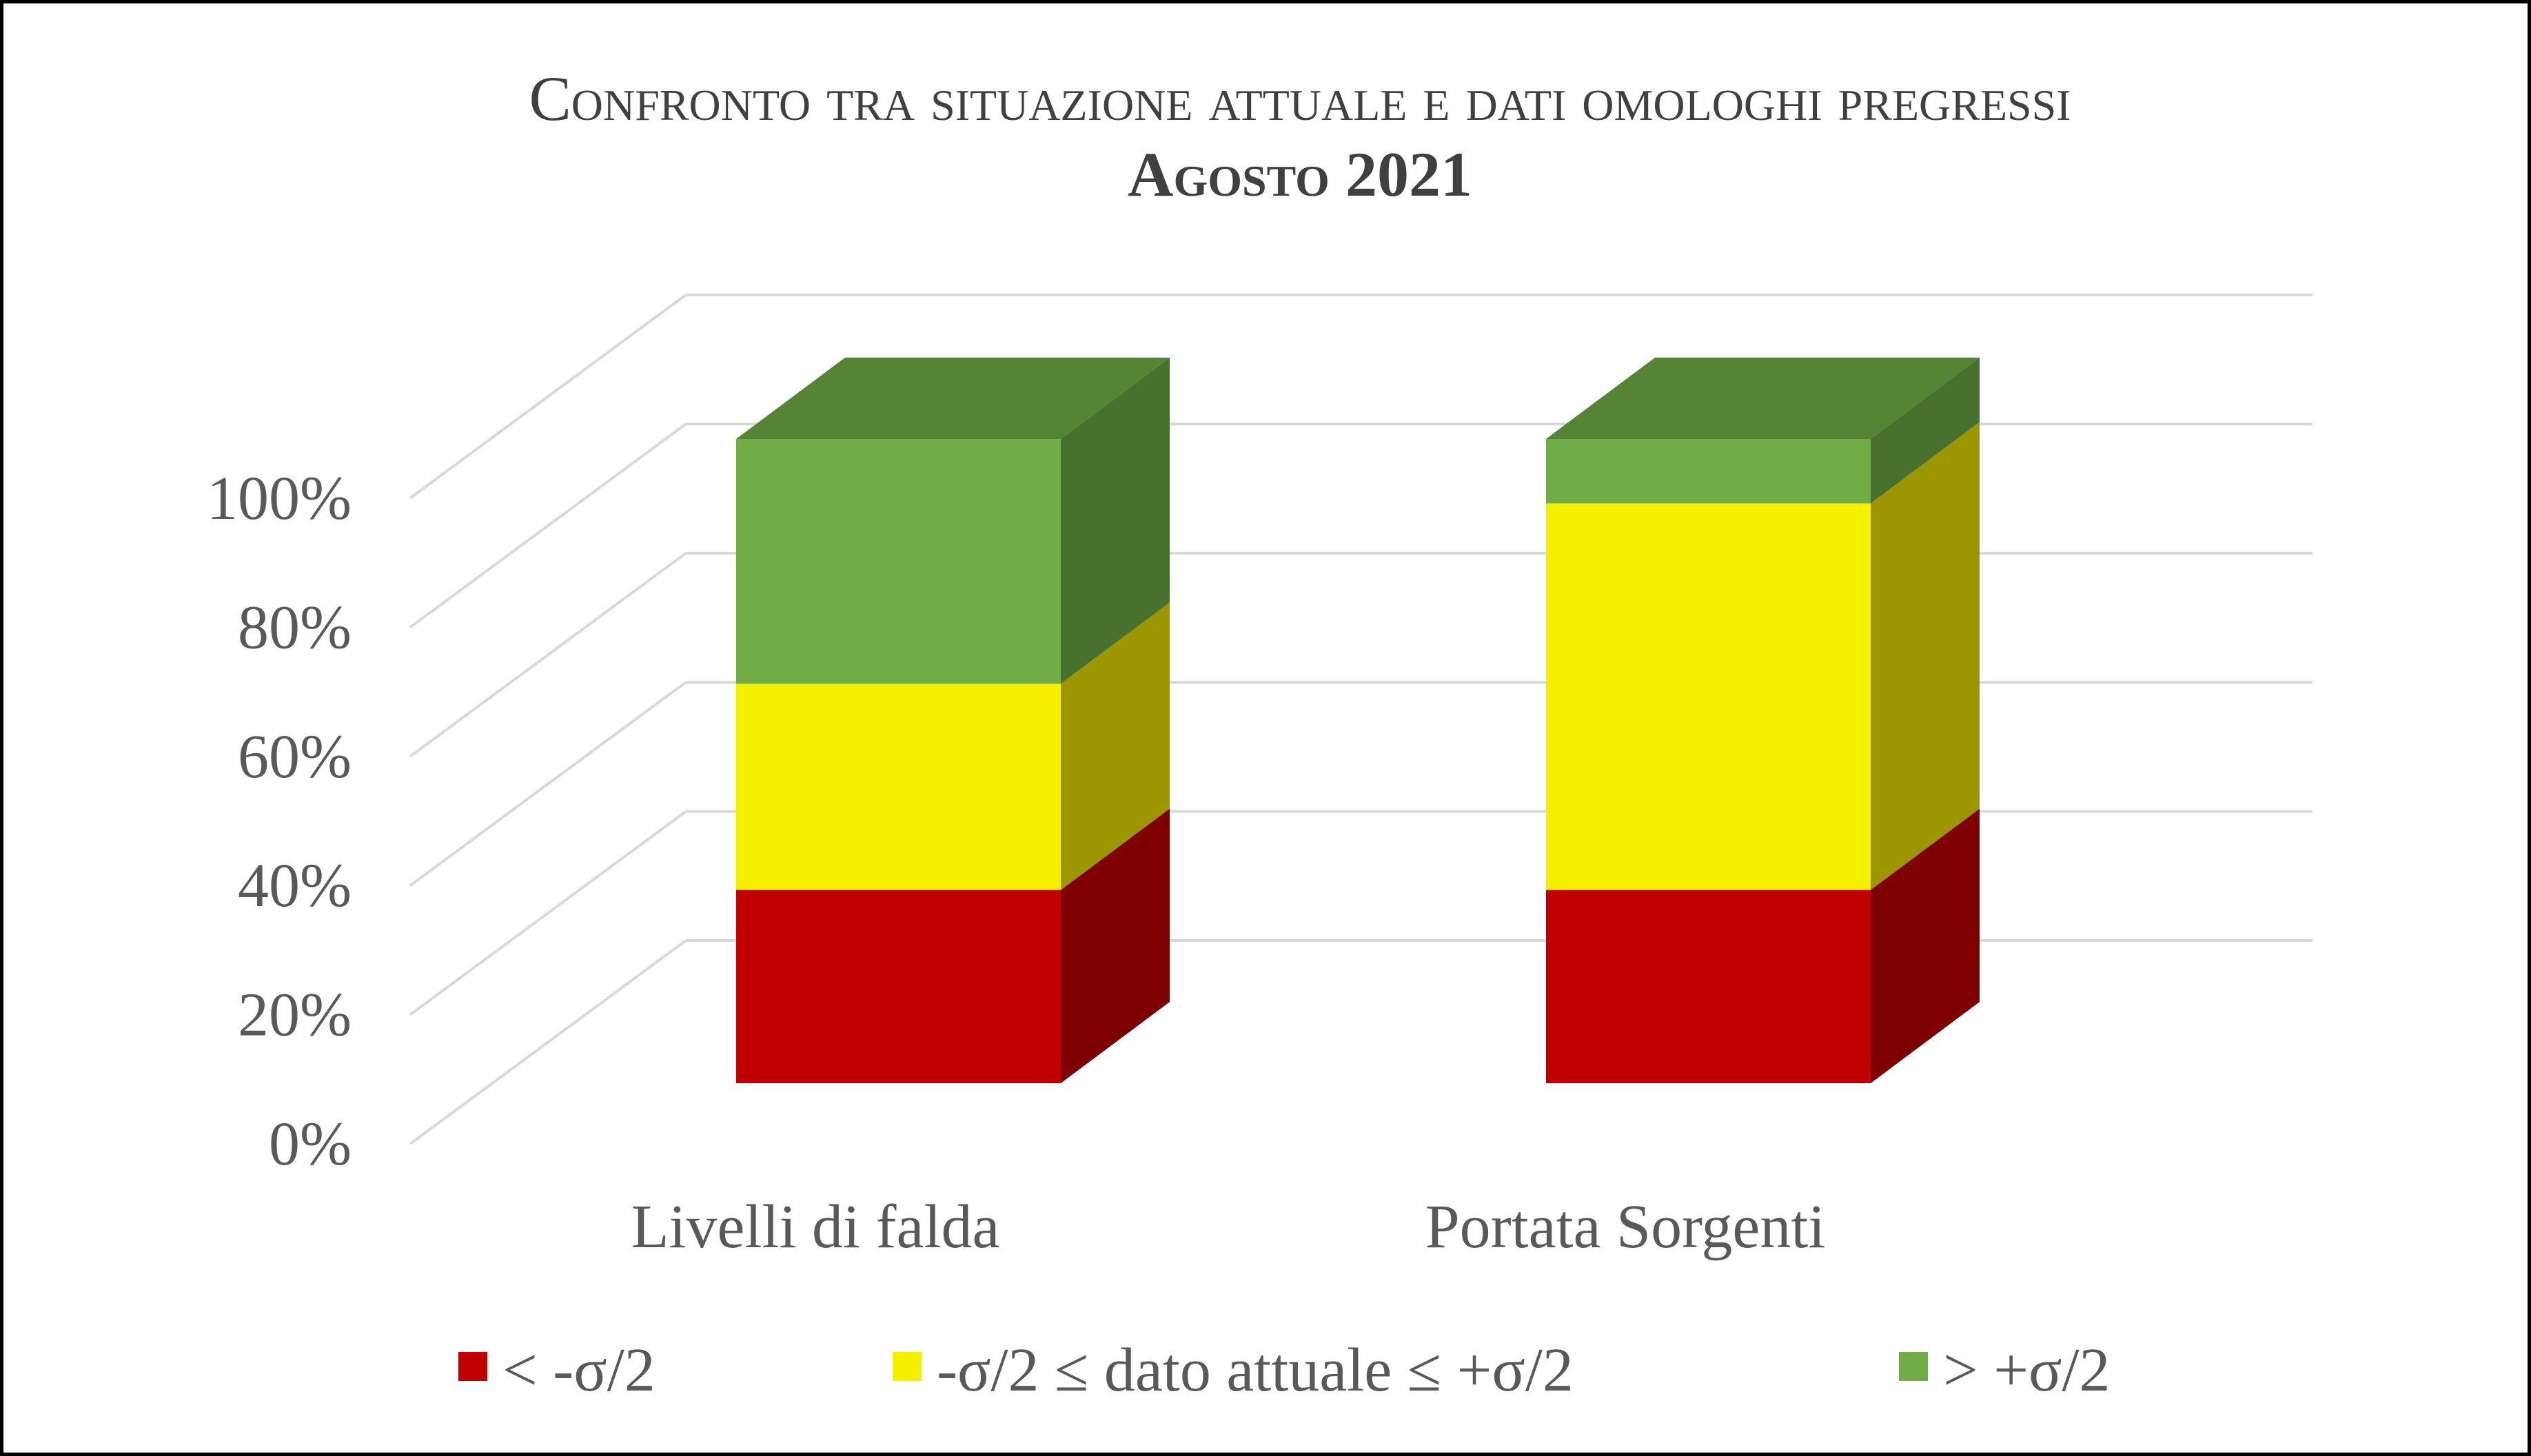 The height and width of the screenshot is (1456, 2531). I want to click on y-tick-label: 40%, so click(295, 886).